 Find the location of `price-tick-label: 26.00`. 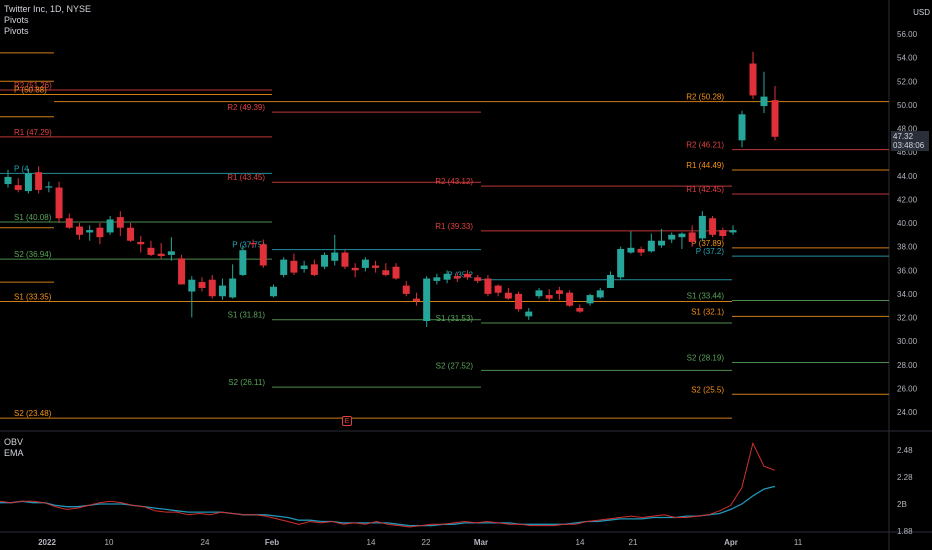

price-tick-label: 26.00 is located at coordinates (907, 388).